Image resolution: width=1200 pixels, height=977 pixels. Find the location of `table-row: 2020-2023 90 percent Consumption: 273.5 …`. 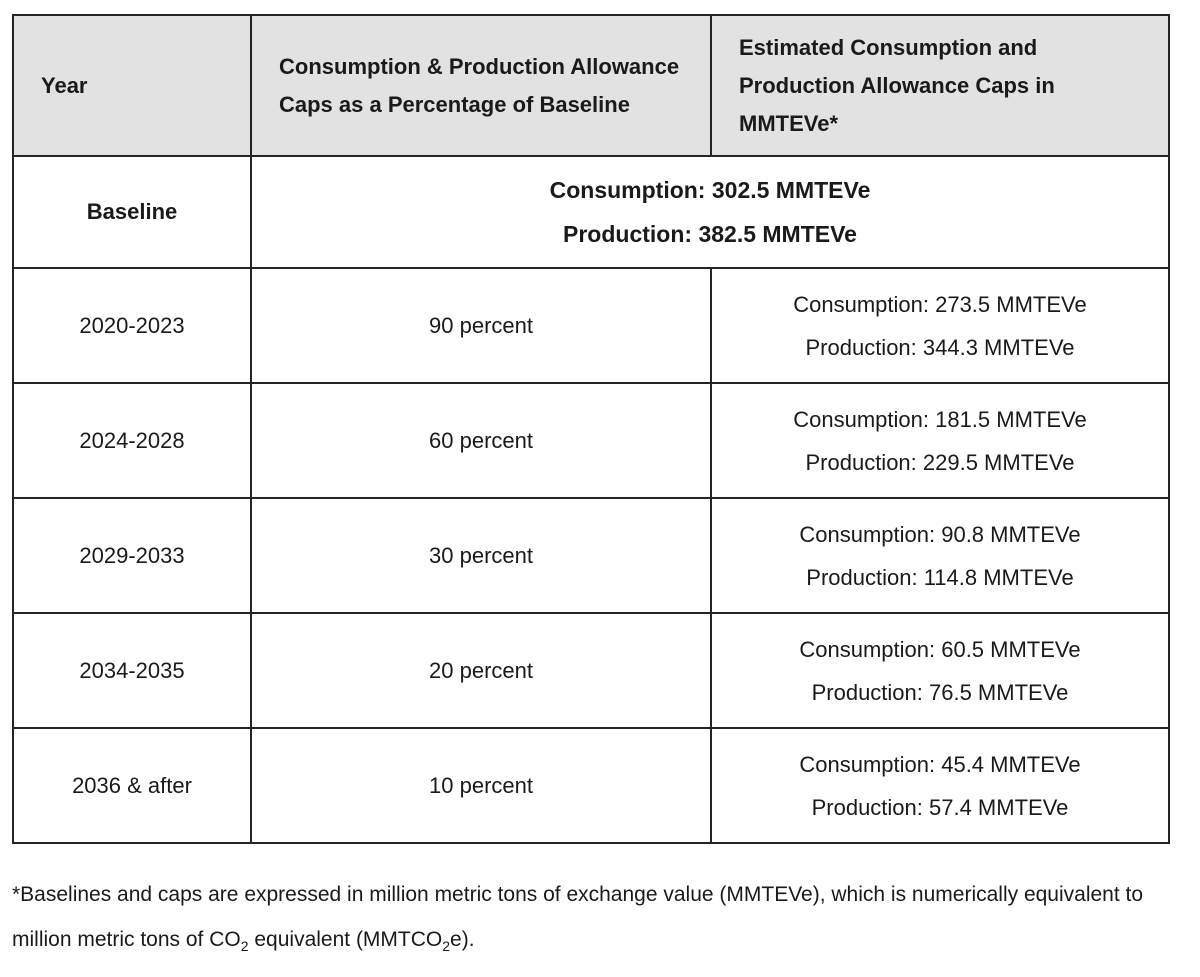

table-row: 2020-2023 90 percent Consumption: 273.5 … is located at coordinates (591, 325).